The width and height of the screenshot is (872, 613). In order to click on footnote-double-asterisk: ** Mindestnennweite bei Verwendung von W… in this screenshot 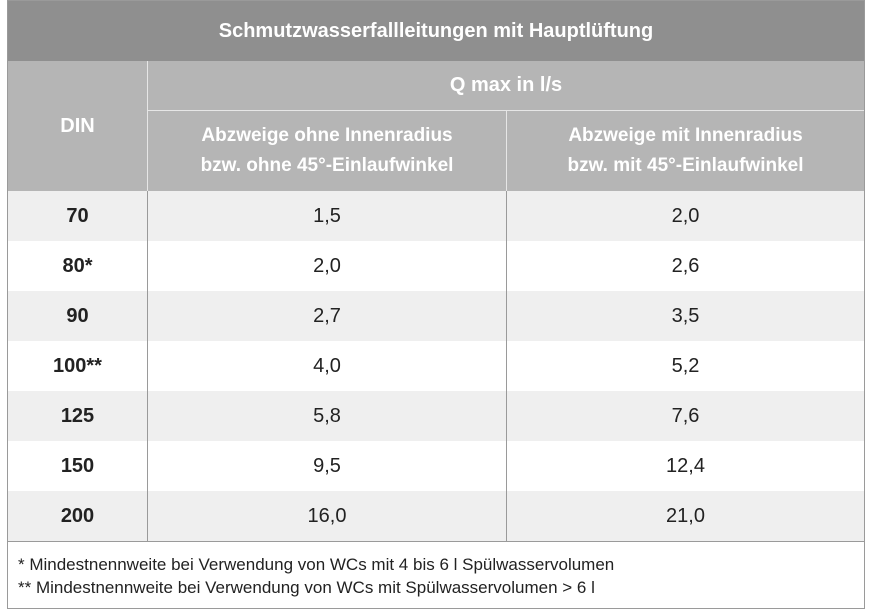, I will do `click(306, 587)`.